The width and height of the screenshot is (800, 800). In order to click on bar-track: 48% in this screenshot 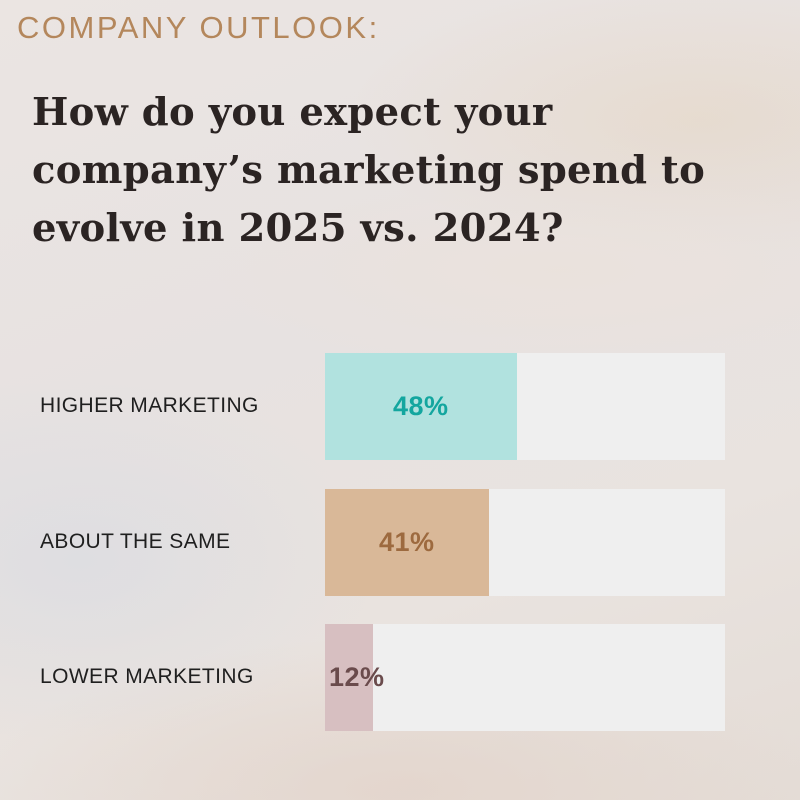, I will do `click(525, 406)`.